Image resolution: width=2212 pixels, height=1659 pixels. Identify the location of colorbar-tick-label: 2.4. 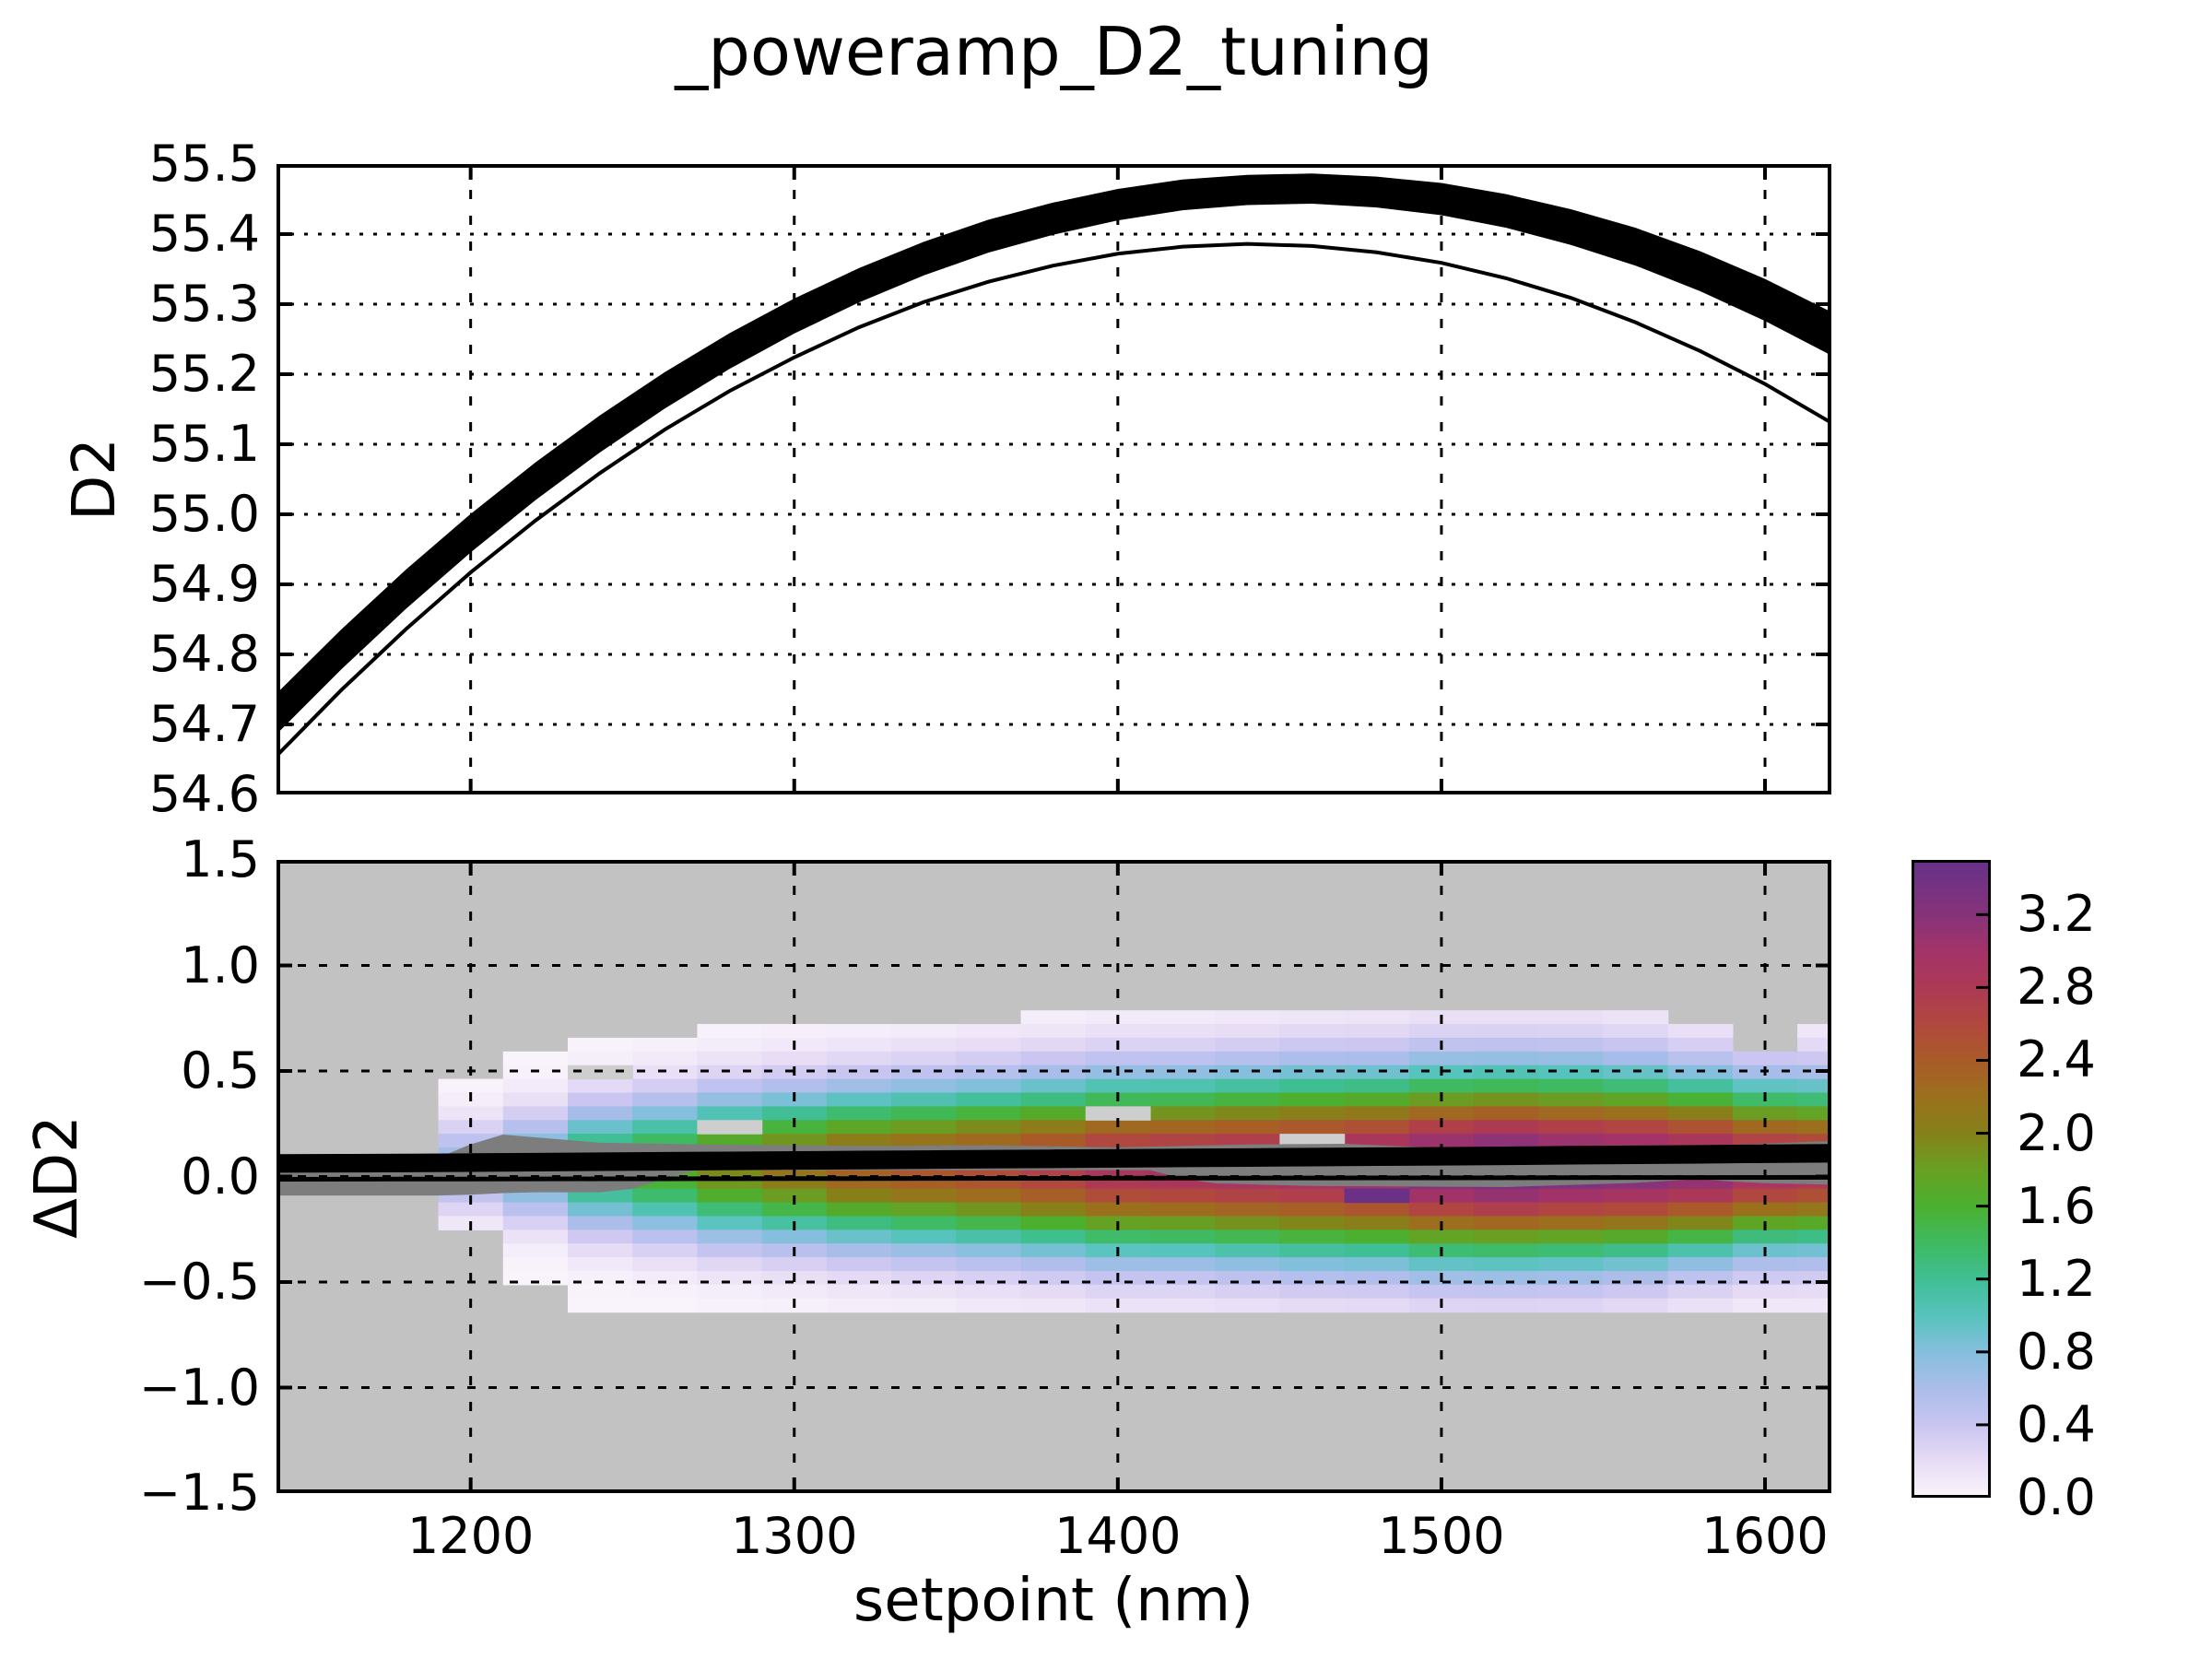
(2056, 1059).